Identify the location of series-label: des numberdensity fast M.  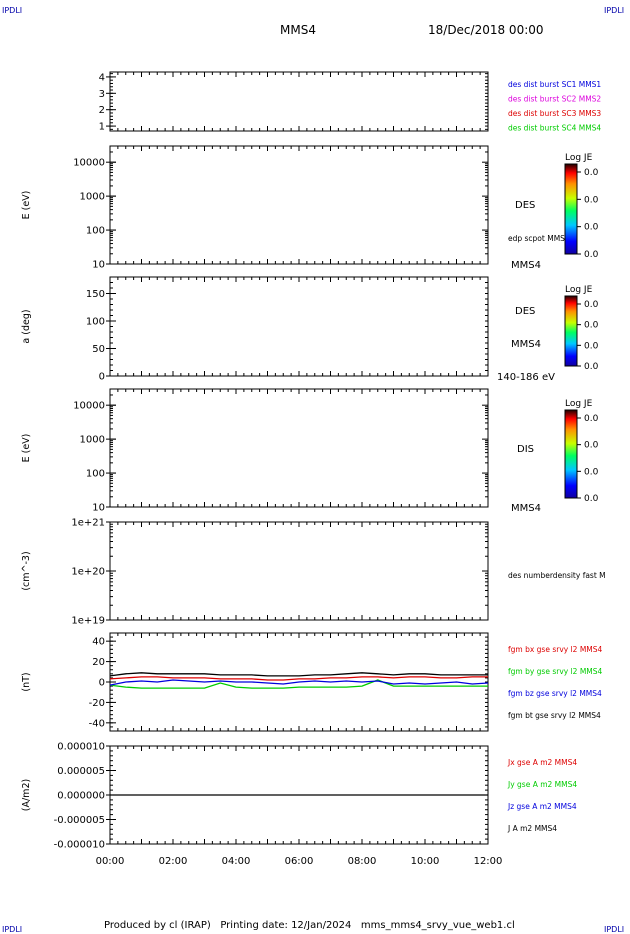
(557, 575).